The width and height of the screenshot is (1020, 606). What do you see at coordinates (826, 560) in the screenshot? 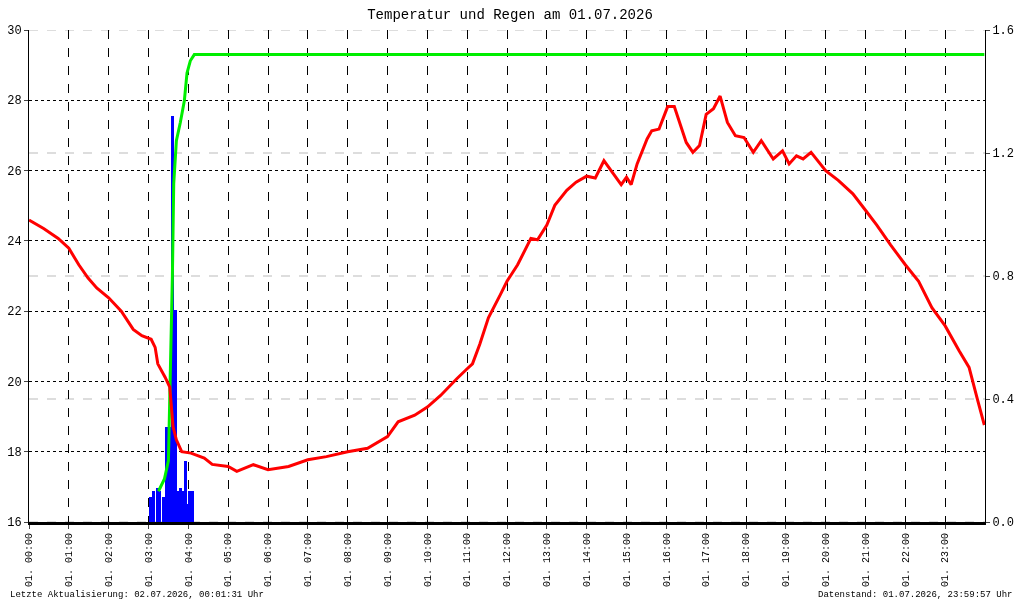
I see `x-tick-label: 01. 20:00` at bounding box center [826, 560].